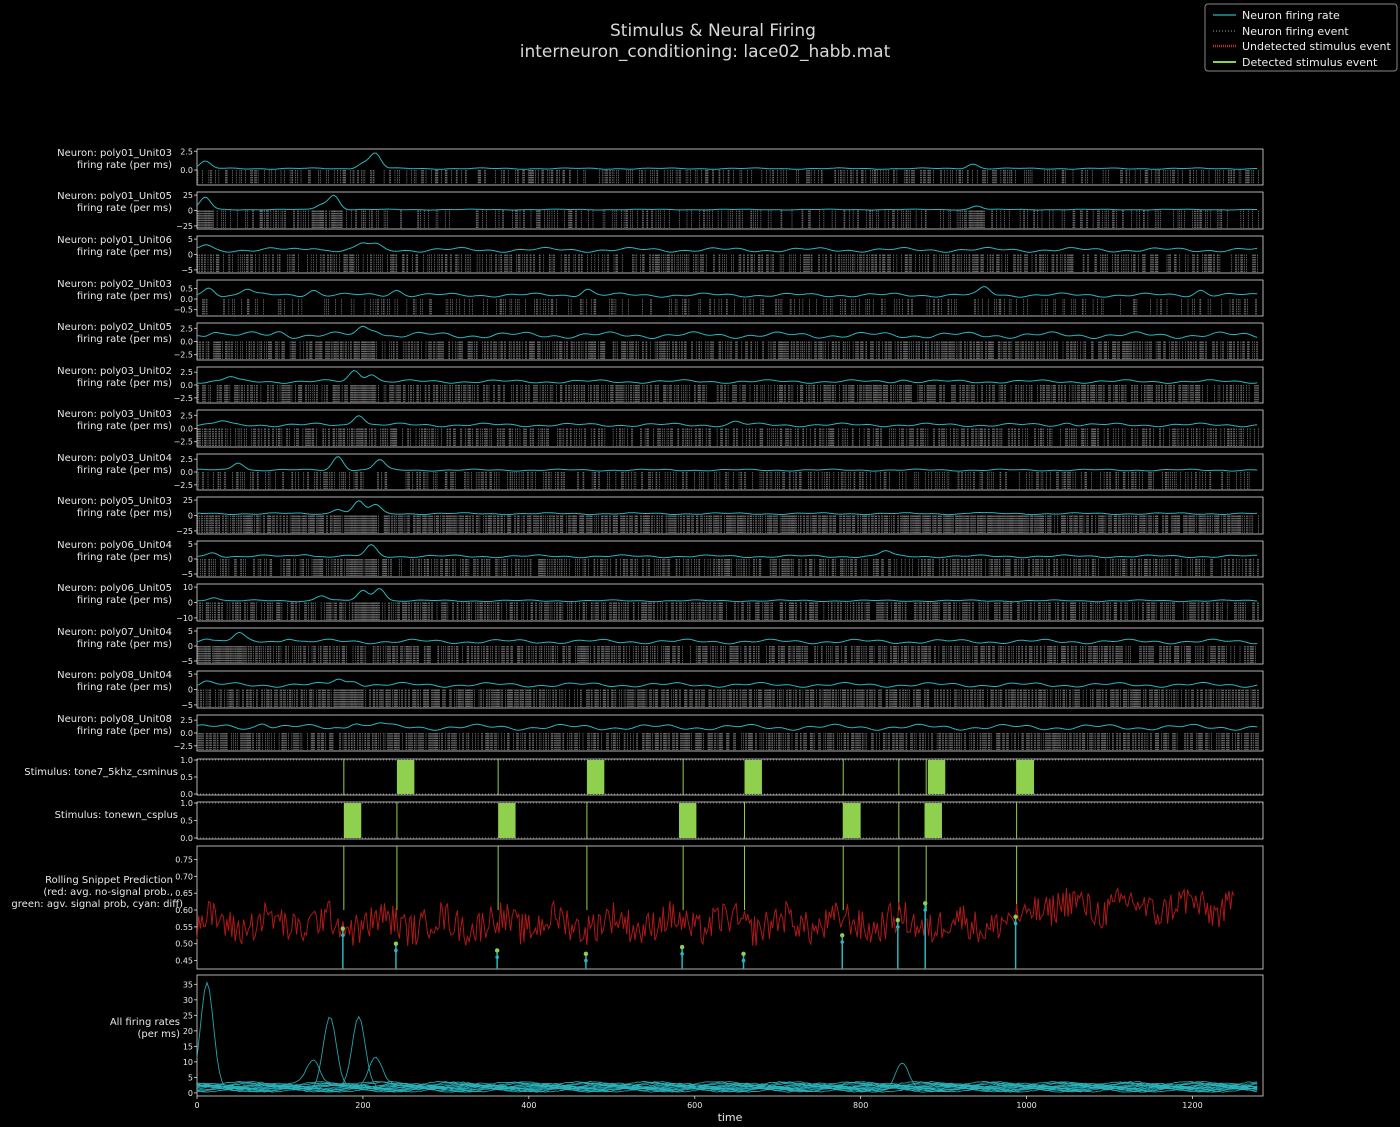 The height and width of the screenshot is (1127, 1400). What do you see at coordinates (183, 310) in the screenshot?
I see `neuron-ytick-label: −0.5` at bounding box center [183, 310].